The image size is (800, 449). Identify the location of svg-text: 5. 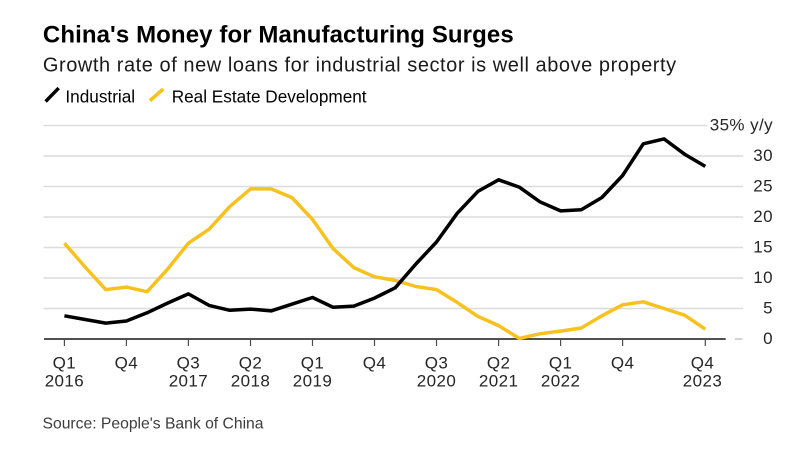
(768, 307).